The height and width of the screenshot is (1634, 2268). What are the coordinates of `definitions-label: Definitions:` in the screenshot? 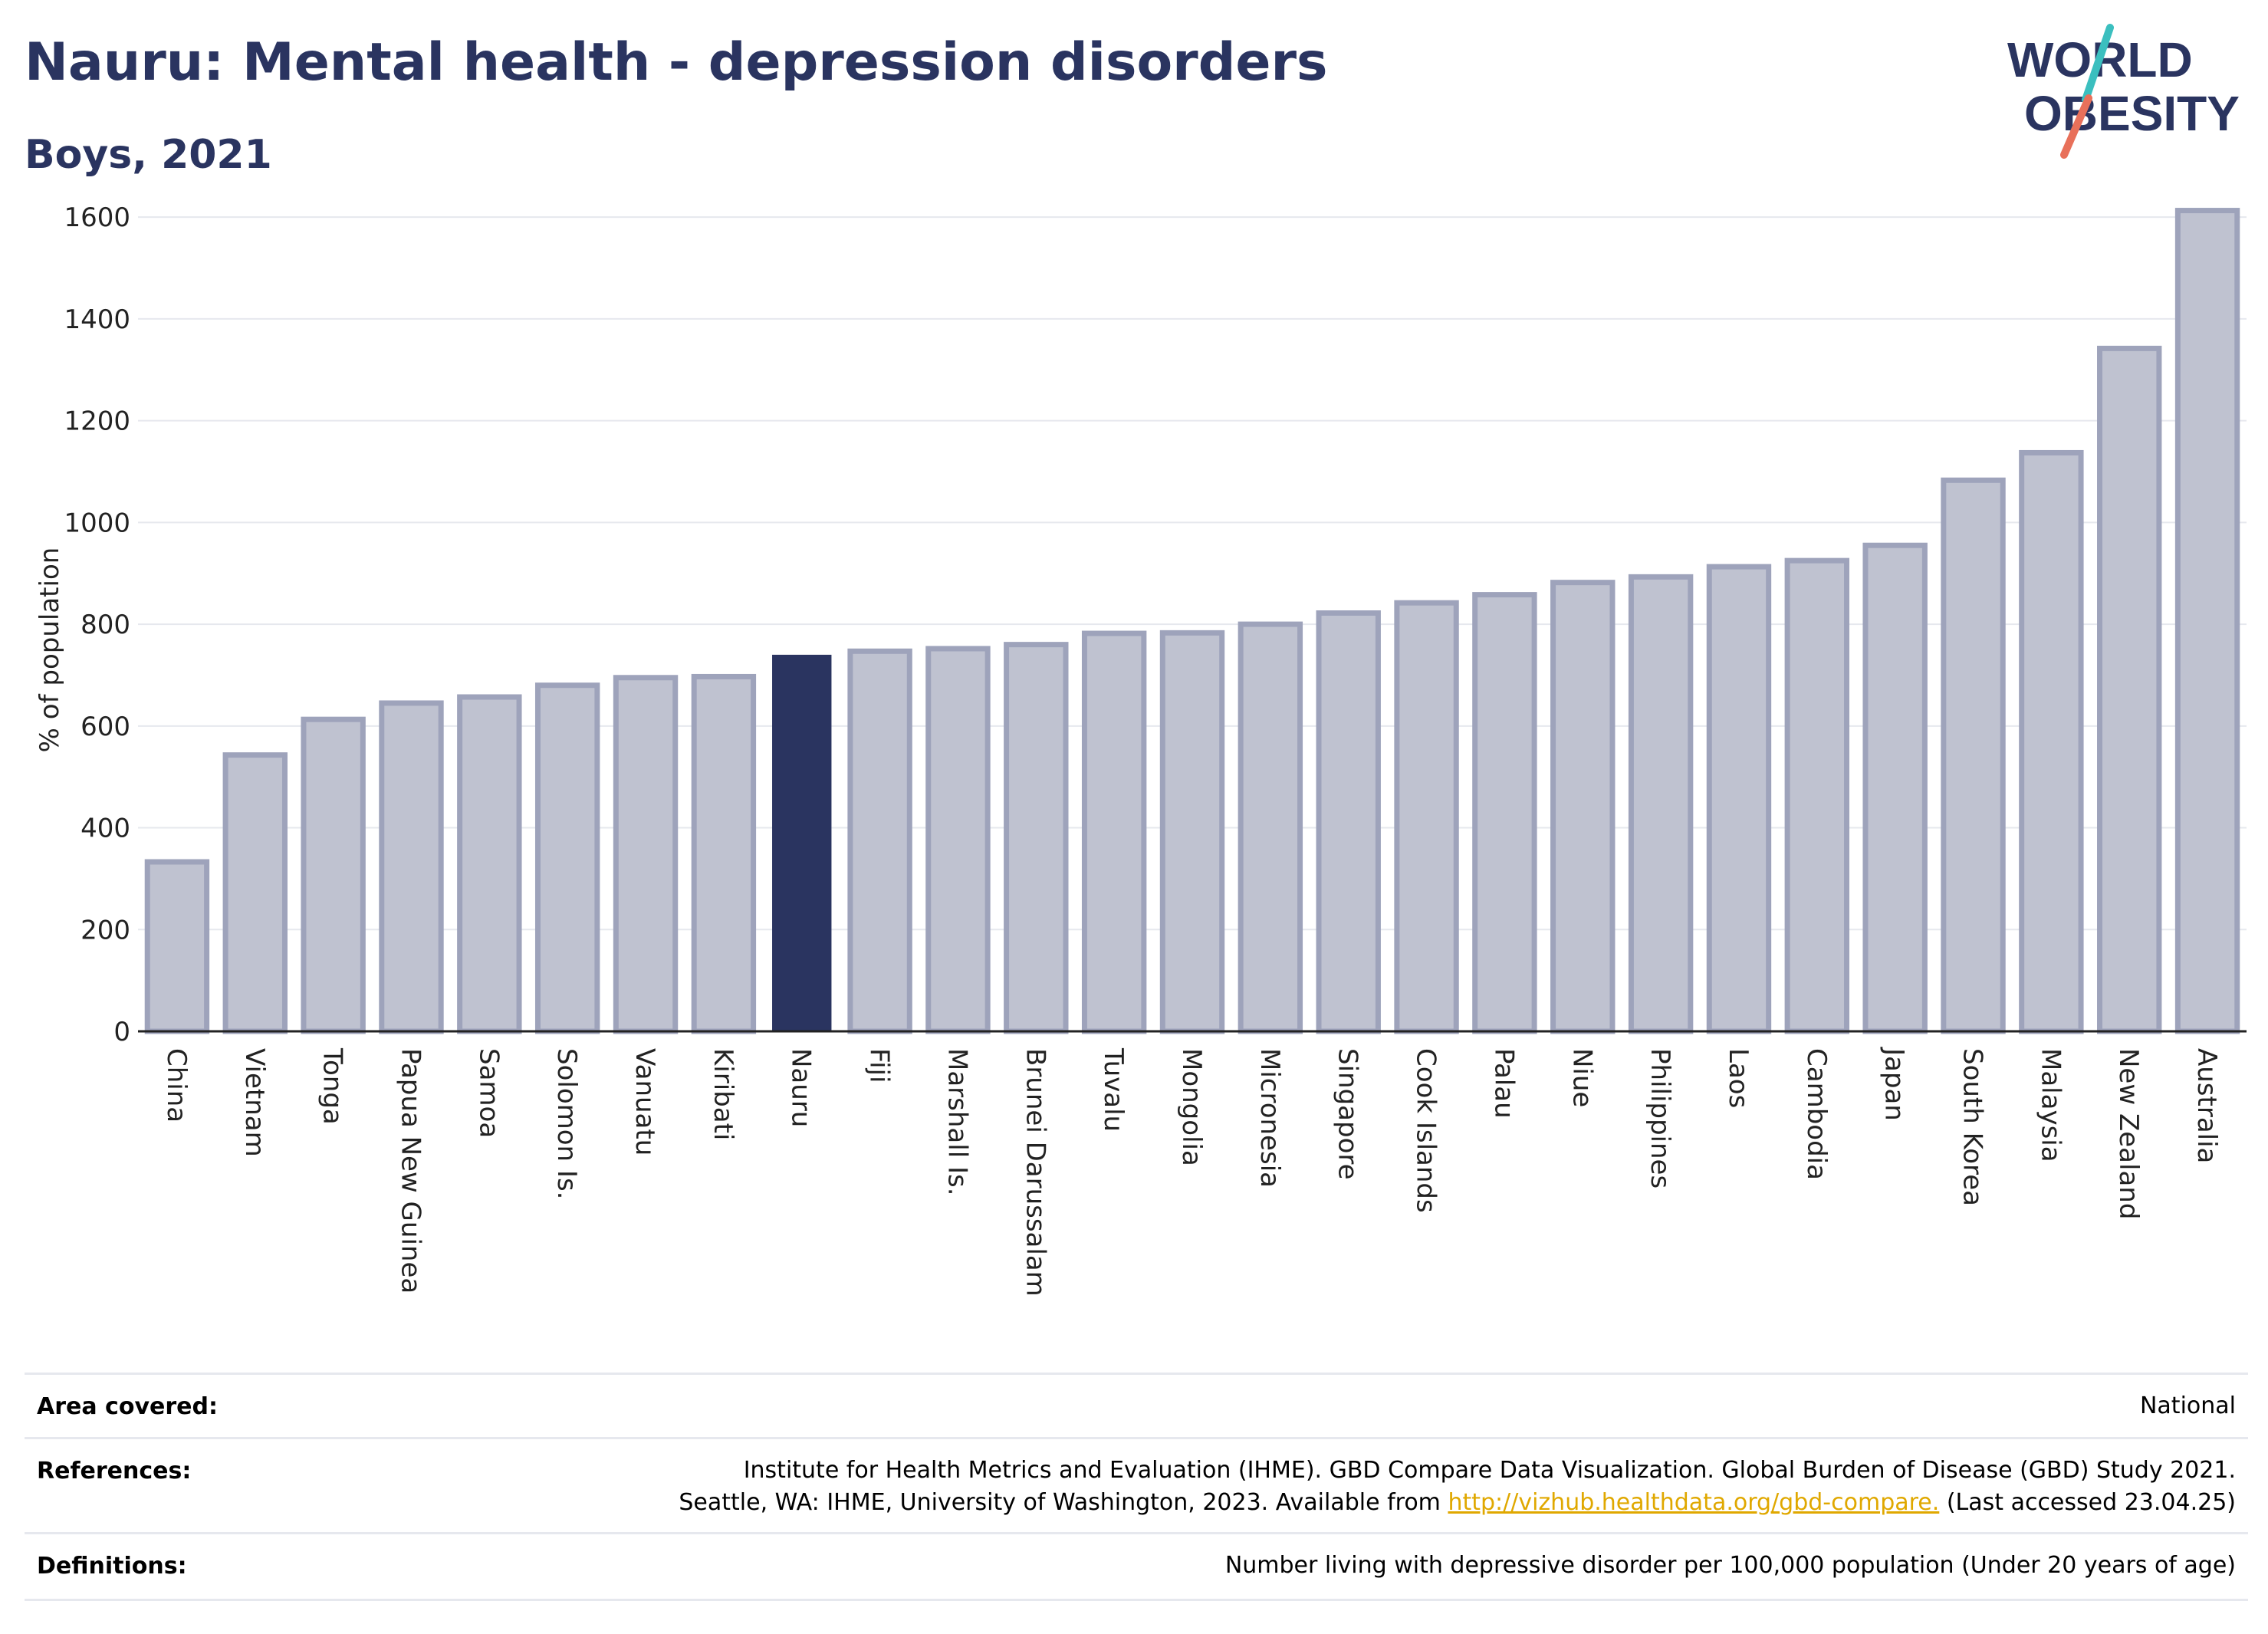 It's located at (112, 1567).